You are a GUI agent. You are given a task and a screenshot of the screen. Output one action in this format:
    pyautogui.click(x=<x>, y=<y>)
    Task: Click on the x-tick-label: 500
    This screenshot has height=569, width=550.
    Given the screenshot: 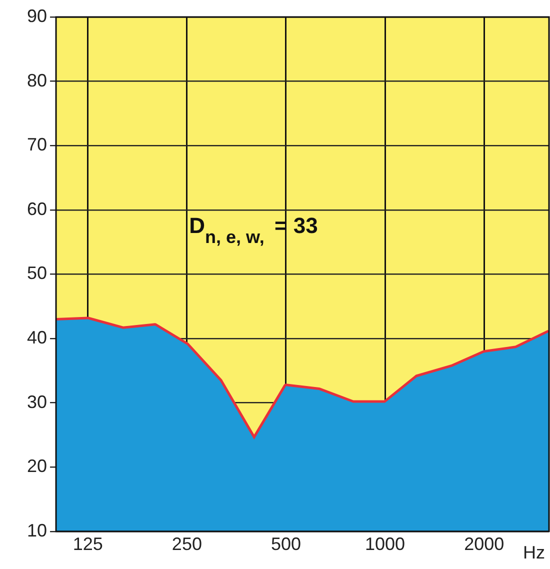 What is the action you would take?
    pyautogui.click(x=286, y=544)
    